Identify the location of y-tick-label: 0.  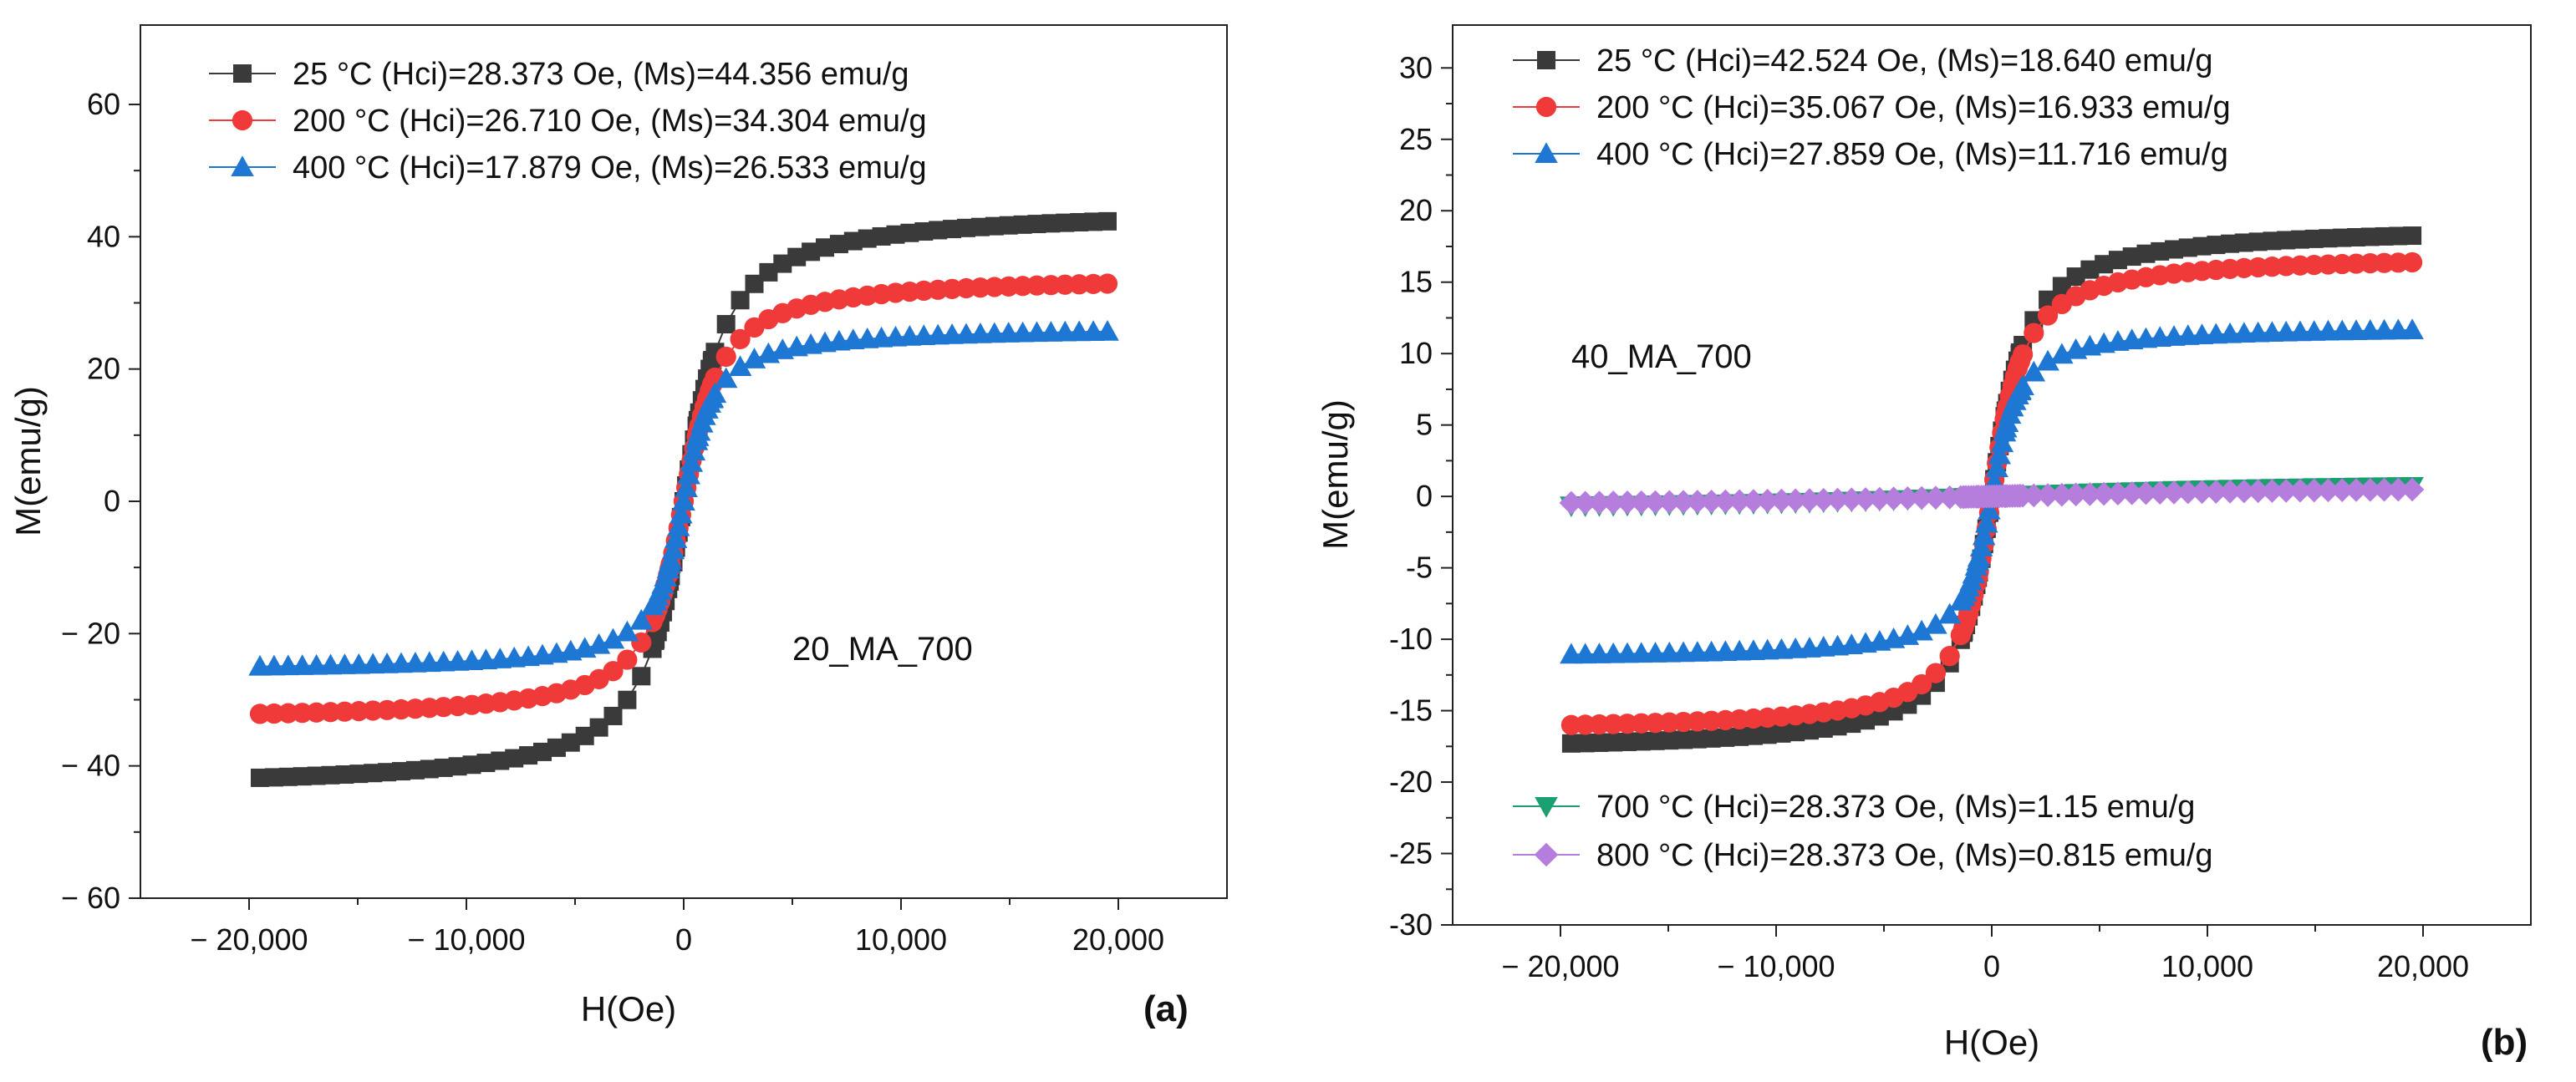
(112, 501).